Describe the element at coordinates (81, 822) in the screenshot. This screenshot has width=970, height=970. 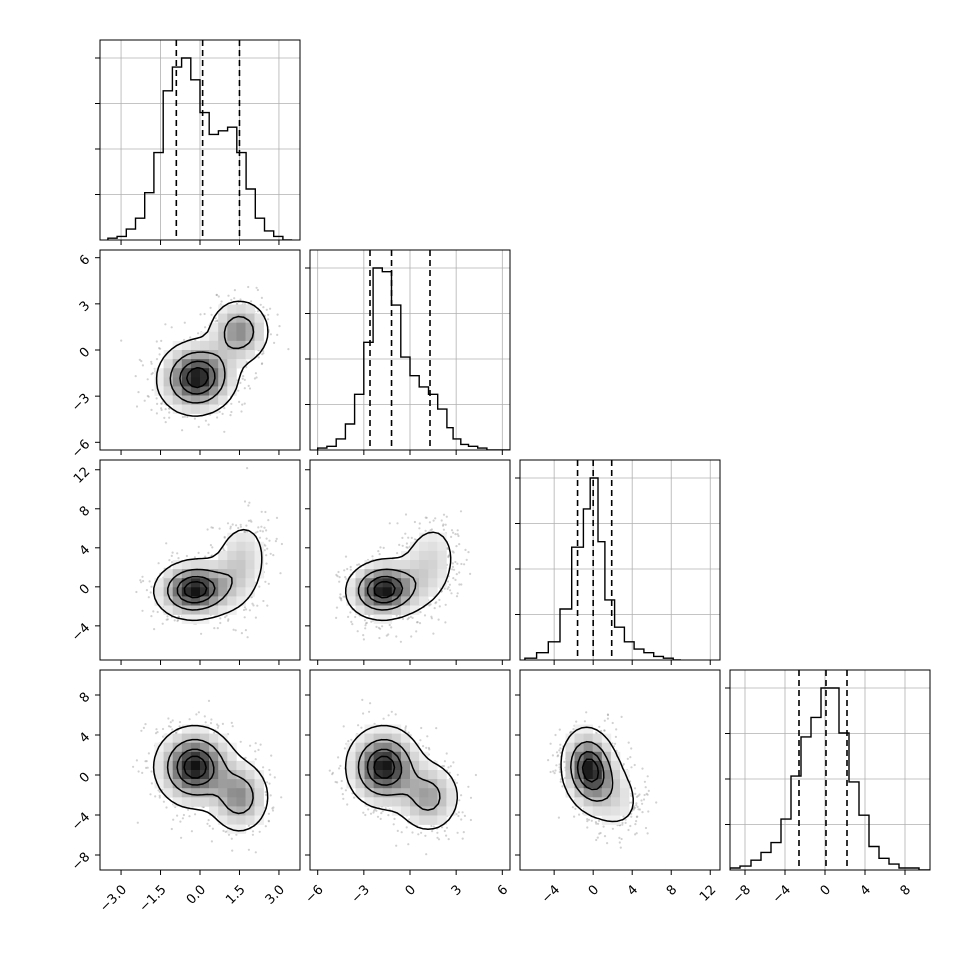
I see `y-tick-label: −4` at that location.